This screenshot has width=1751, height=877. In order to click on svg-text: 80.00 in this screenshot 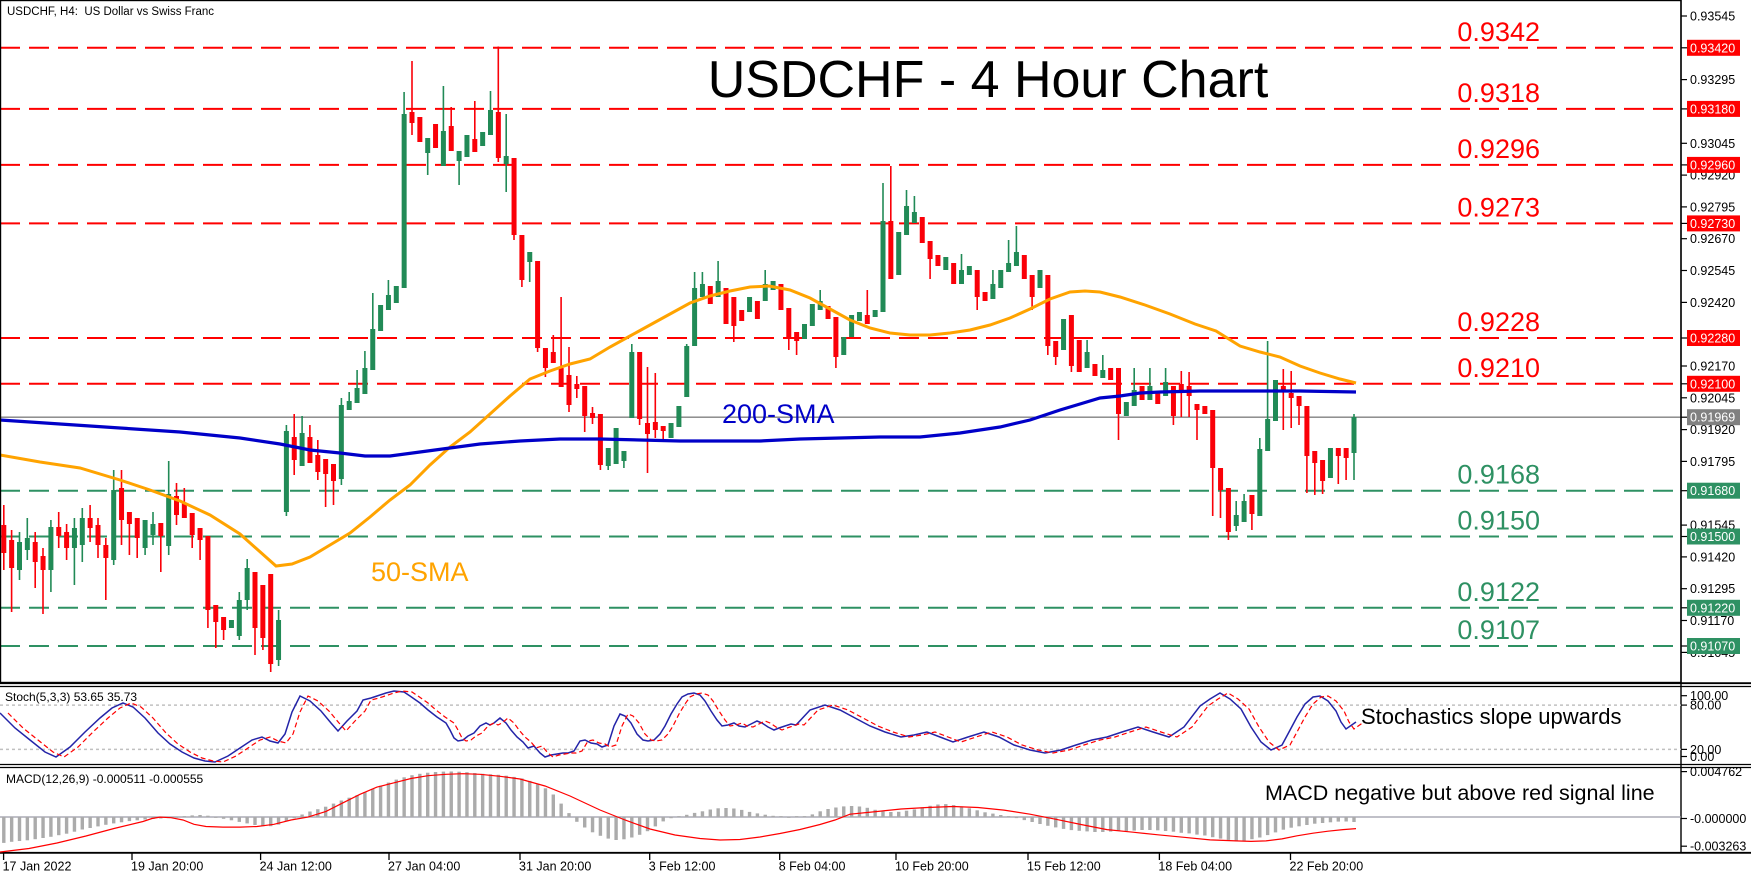, I will do `click(1705, 706)`.